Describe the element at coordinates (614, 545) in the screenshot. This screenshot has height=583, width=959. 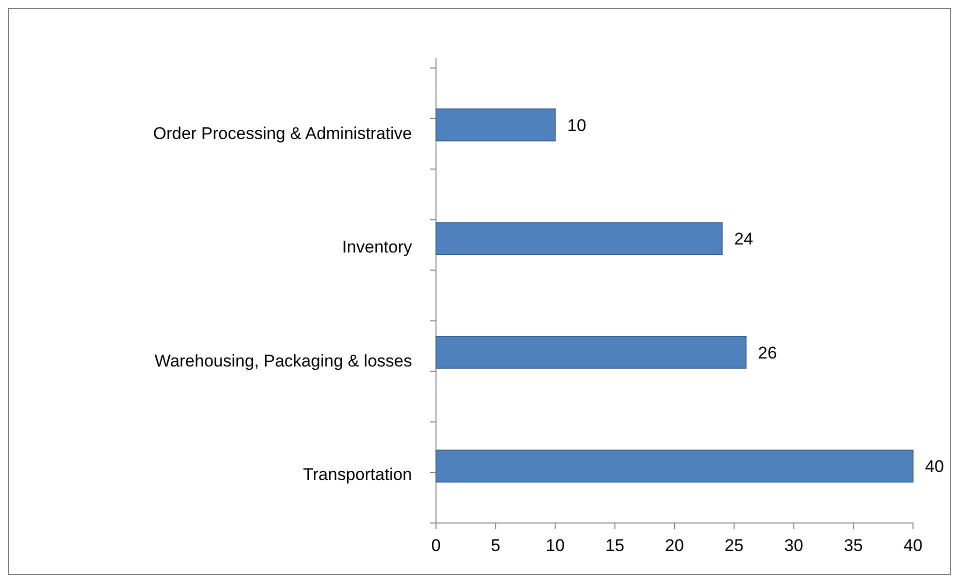
I see `x-tick-label: 15` at that location.